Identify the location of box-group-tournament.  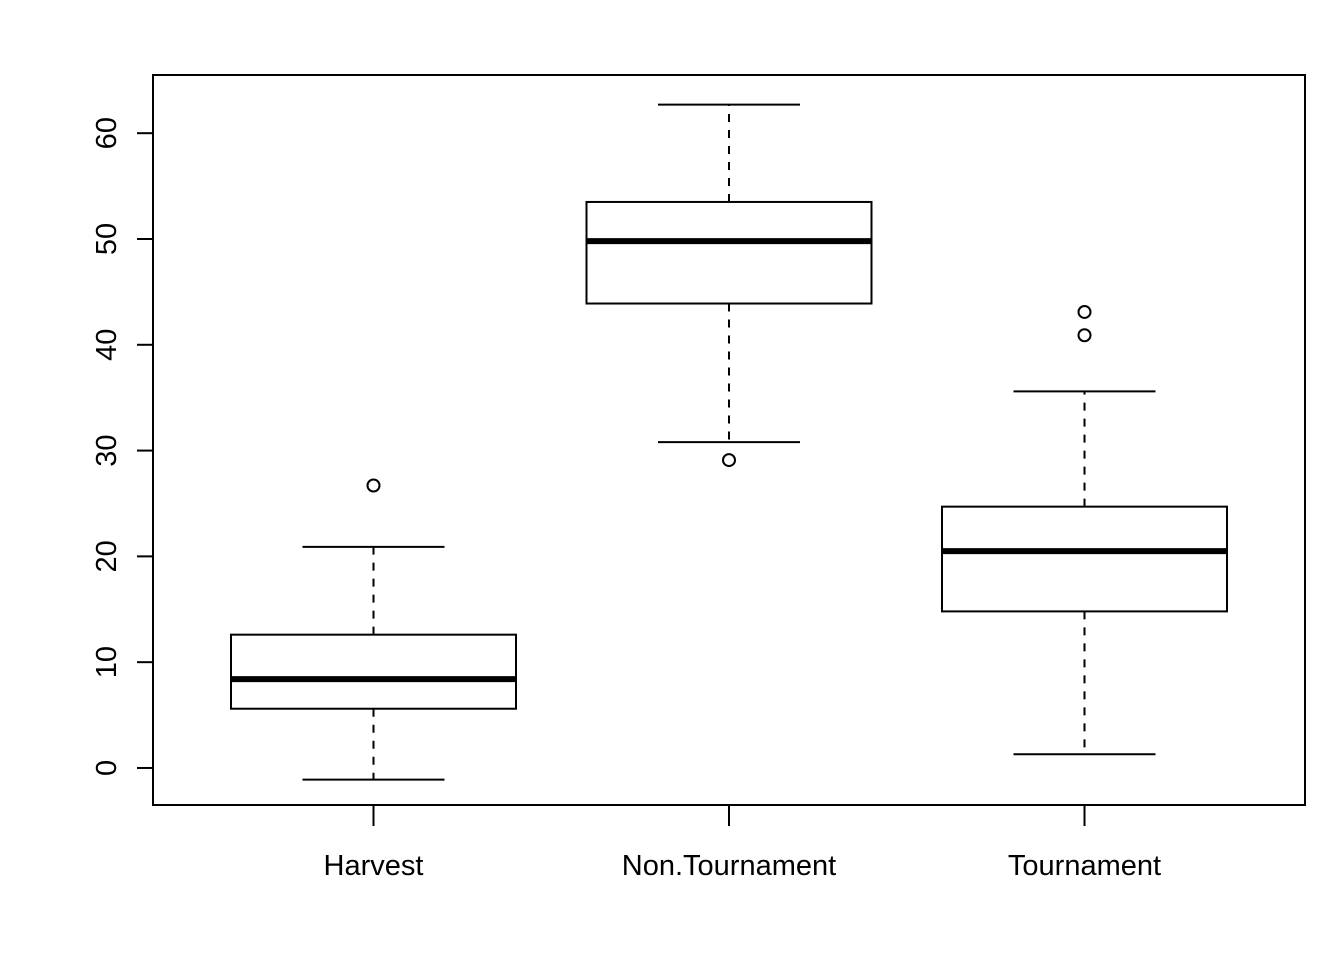
(1084, 530).